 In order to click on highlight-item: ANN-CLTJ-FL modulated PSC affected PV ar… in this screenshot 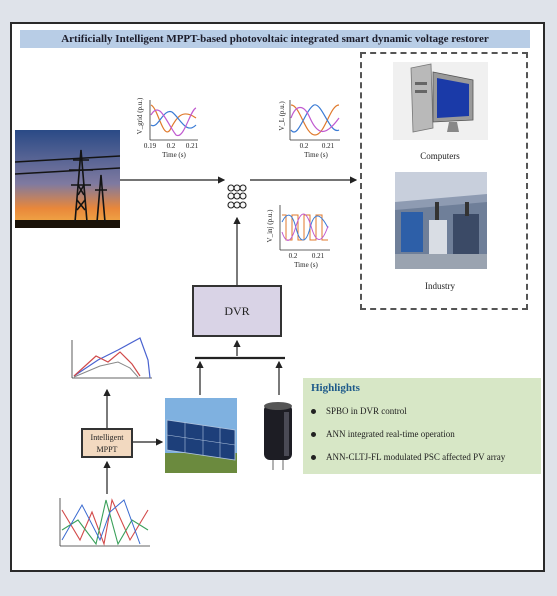, I will do `click(408, 457)`.